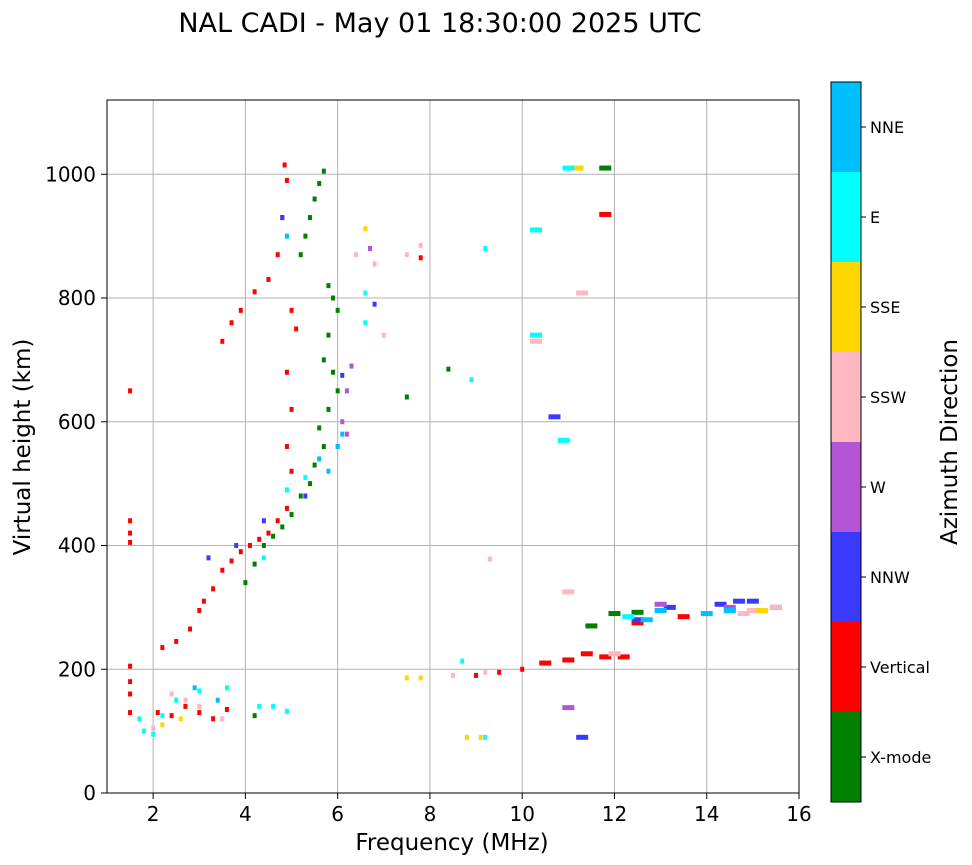 The width and height of the screenshot is (972, 865). Describe the element at coordinates (878, 487) in the screenshot. I see `colorbar-tick-label: W` at that location.